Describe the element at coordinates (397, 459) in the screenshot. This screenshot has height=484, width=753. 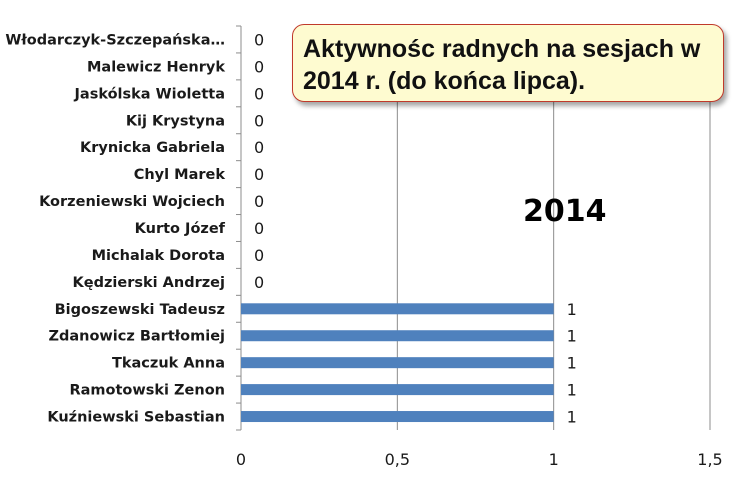
I see `x-tick-label: 0,5` at that location.